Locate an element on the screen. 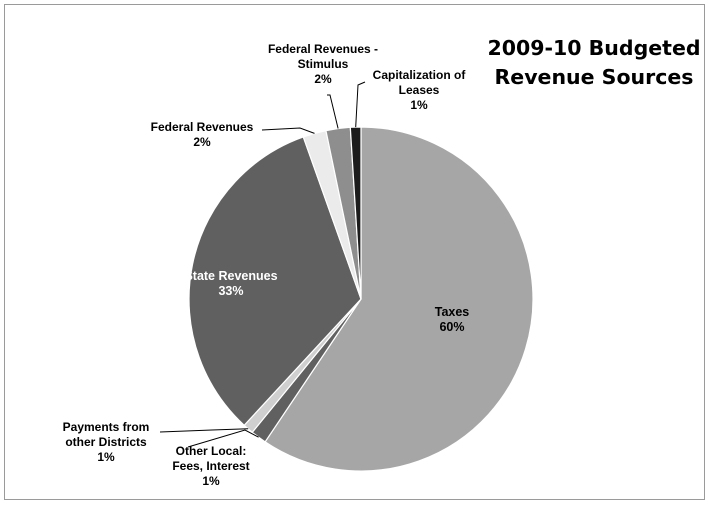 The image size is (711, 506). slice-label-line: Federal Revenues - is located at coordinates (323, 49).